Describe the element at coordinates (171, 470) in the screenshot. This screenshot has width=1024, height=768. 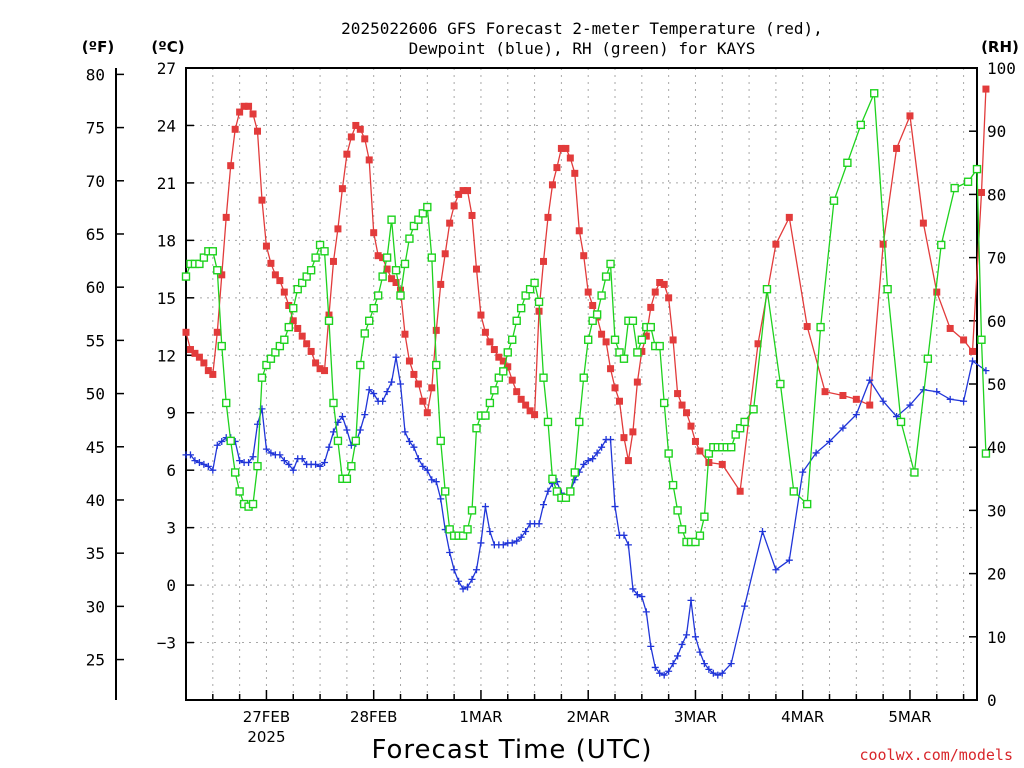
I see `celsius-tick-label: 6` at that location.